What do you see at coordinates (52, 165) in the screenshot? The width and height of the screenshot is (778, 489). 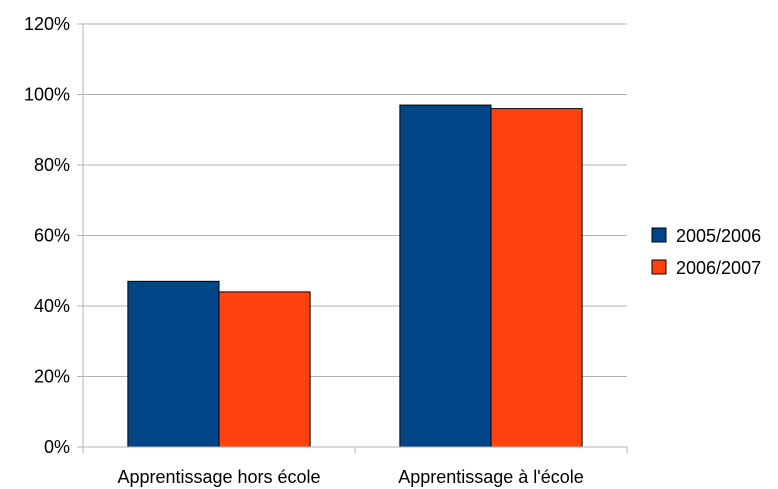 I see `y-tick-label: 80%` at bounding box center [52, 165].